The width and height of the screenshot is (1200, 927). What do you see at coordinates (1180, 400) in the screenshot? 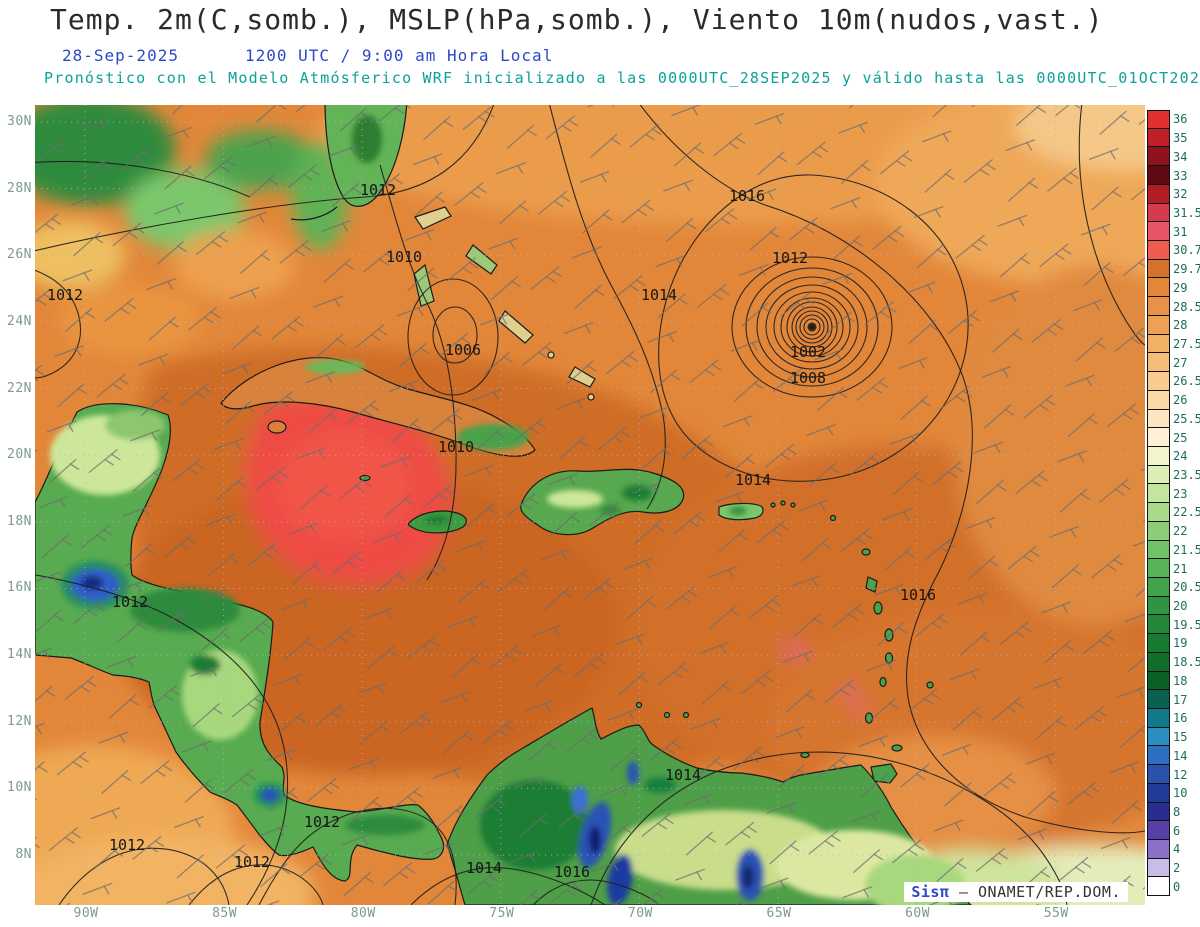
I see `colorbar-label: 26` at bounding box center [1180, 400].